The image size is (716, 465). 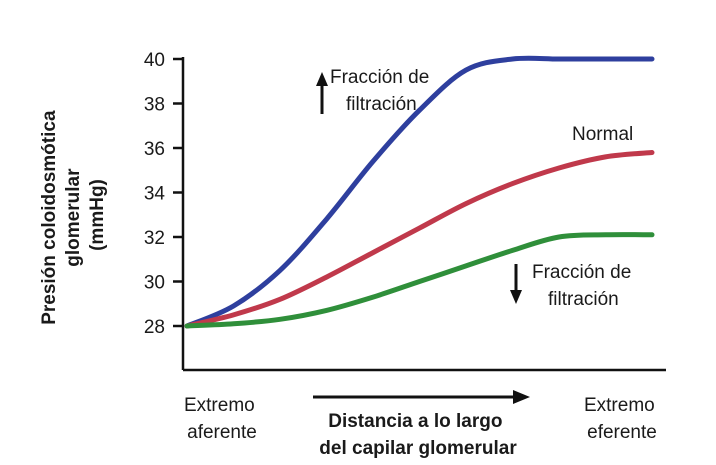 I want to click on y-axis-title: Presión coloidosmótica glomerular (mmHg), so click(x=73, y=215).